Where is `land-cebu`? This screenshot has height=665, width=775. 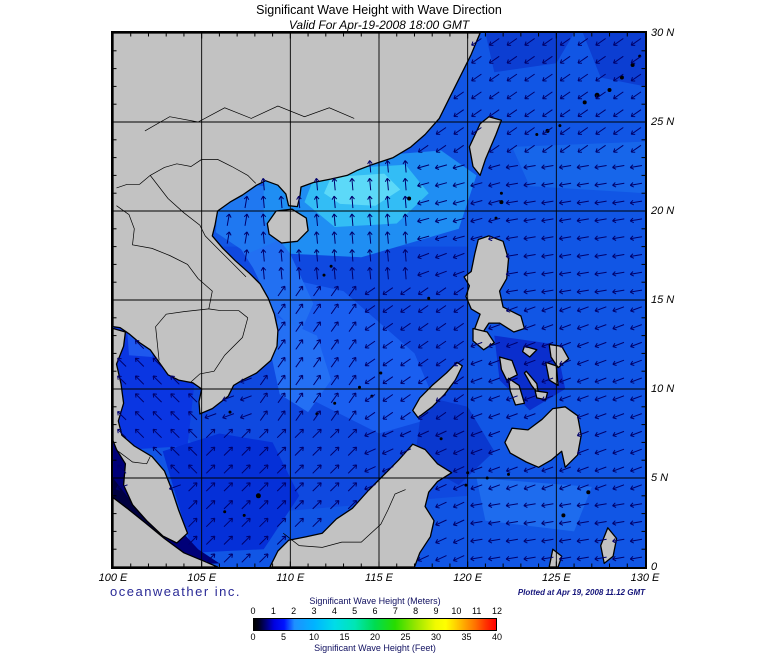
land-cebu is located at coordinates (531, 382).